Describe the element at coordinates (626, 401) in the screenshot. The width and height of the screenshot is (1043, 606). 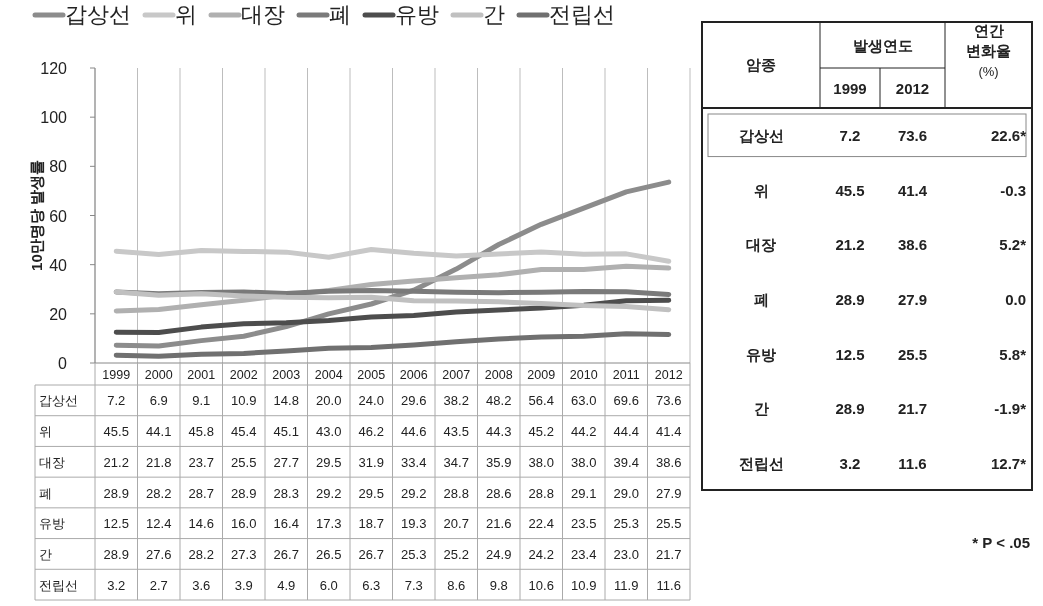
I see `data-label: 69.6` at that location.